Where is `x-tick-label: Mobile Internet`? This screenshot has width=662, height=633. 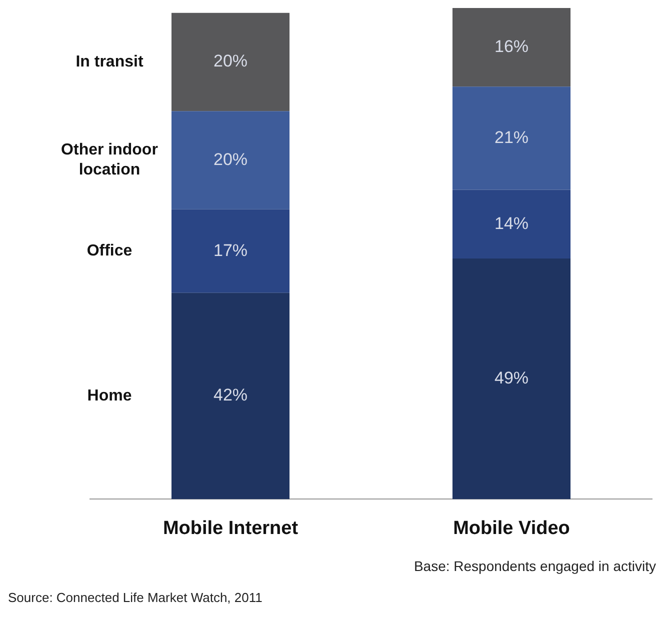 x-tick-label: Mobile Internet is located at coordinates (230, 528).